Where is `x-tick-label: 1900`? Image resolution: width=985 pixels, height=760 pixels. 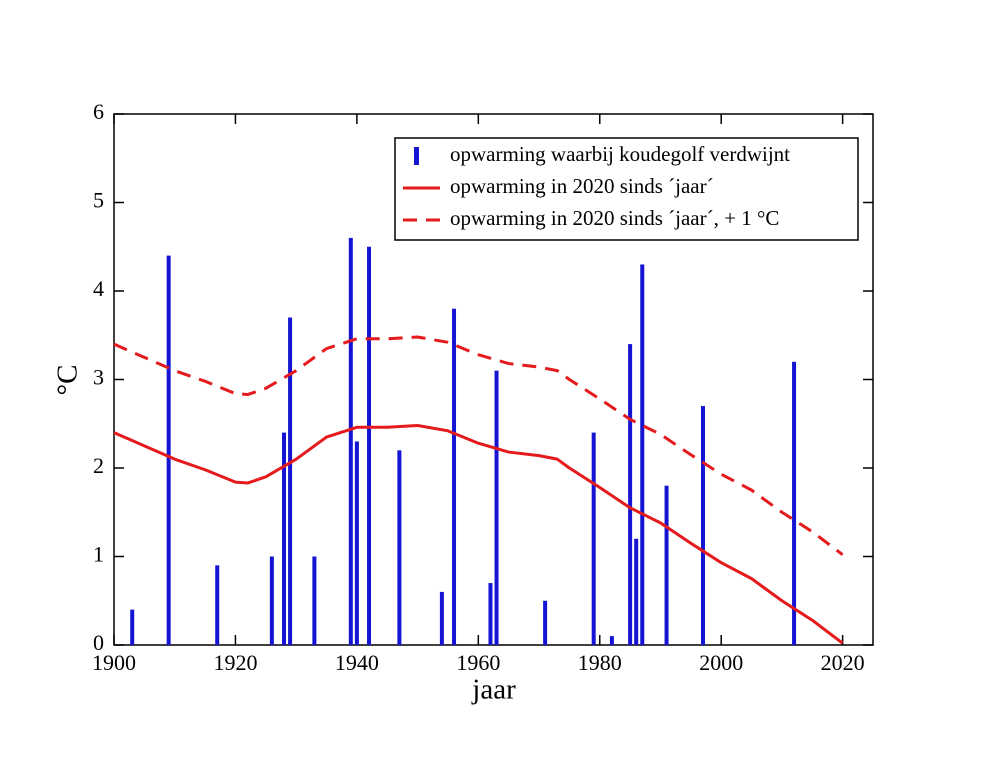 x-tick-label: 1900 is located at coordinates (114, 662).